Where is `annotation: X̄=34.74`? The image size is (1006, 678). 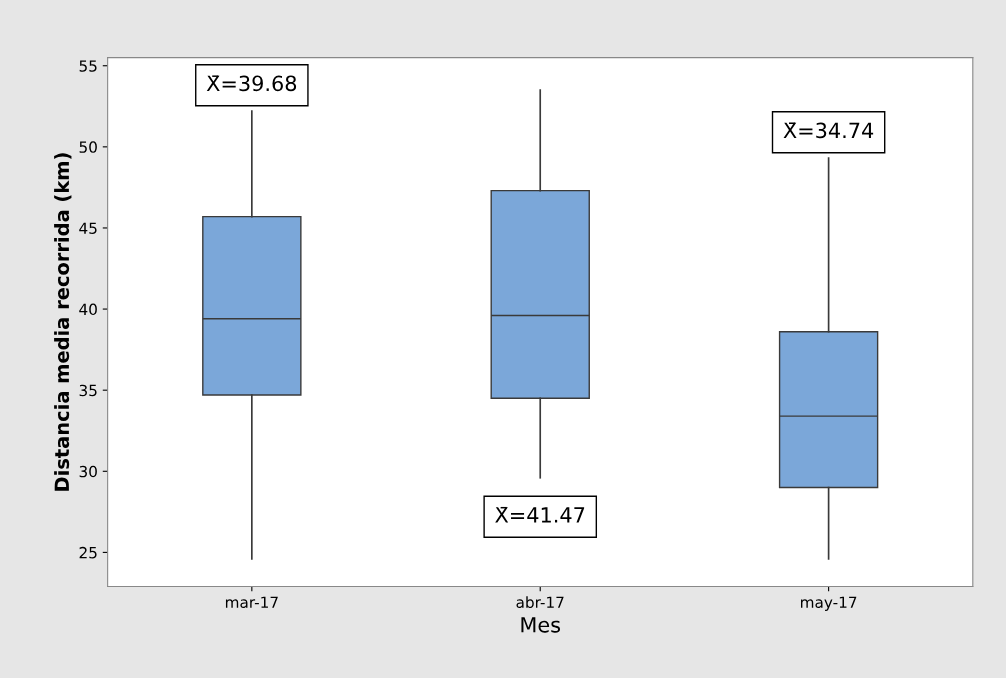 annotation: X̄=34.74 is located at coordinates (828, 130).